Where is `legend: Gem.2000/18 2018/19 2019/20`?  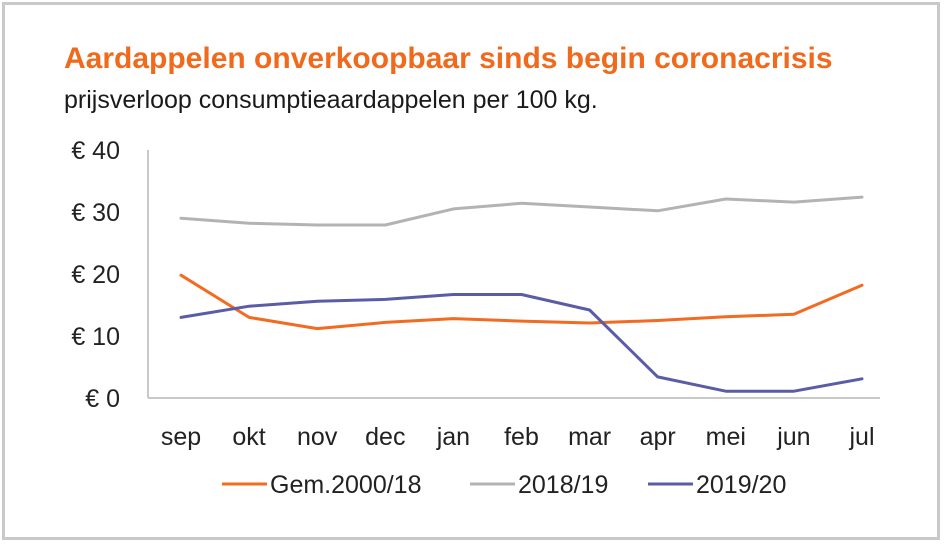
legend: Gem.2000/18 2018/19 2019/20 is located at coordinates (504, 485).